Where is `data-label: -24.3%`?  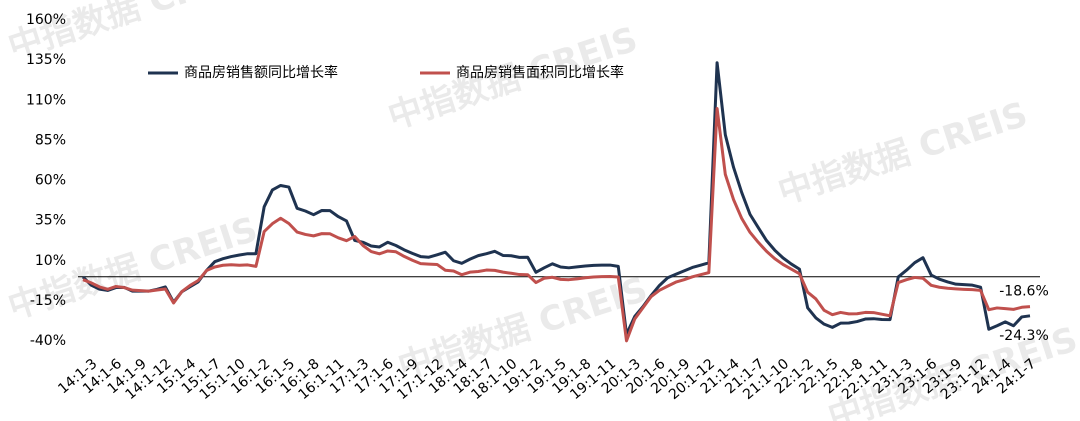 data-label: -24.3% is located at coordinates (1024, 336).